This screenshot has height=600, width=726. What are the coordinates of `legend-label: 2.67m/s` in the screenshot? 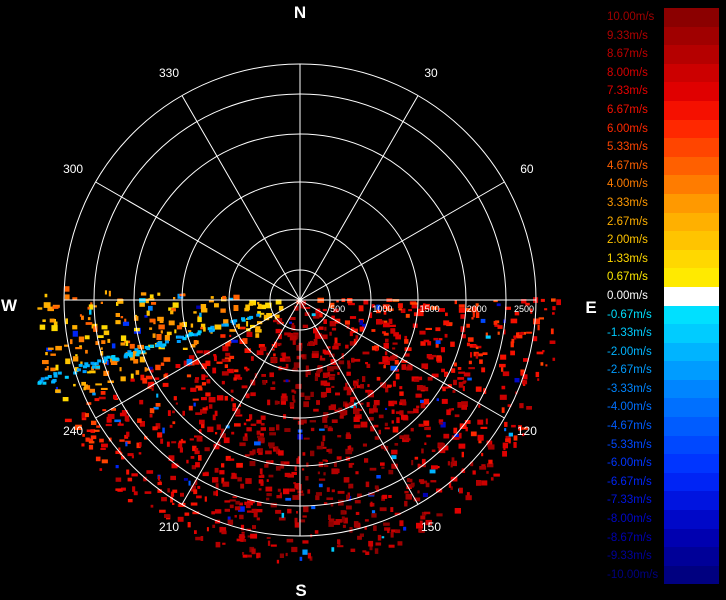 It's located at (627, 221).